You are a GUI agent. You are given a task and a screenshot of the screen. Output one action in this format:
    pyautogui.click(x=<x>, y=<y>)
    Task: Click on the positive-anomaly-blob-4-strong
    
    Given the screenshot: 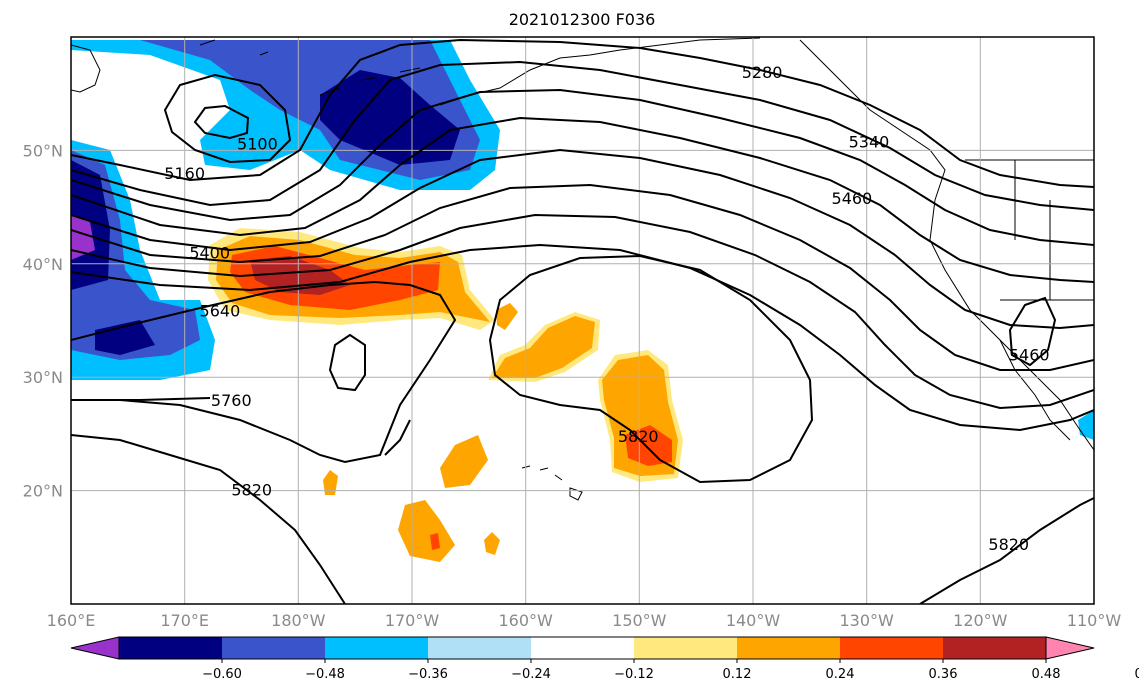 What is the action you would take?
    pyautogui.click(x=435, y=541)
    